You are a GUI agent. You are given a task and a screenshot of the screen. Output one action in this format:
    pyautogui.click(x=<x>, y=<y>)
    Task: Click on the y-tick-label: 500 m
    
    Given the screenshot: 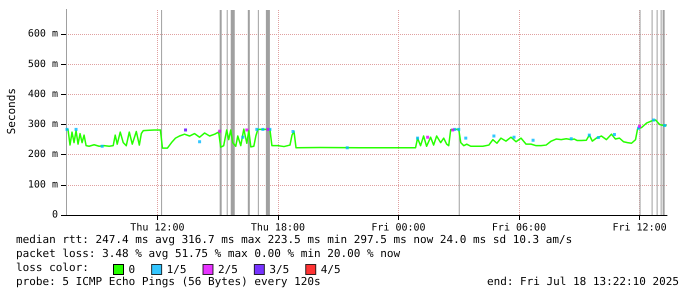 What is the action you would take?
    pyautogui.click(x=43, y=64)
    